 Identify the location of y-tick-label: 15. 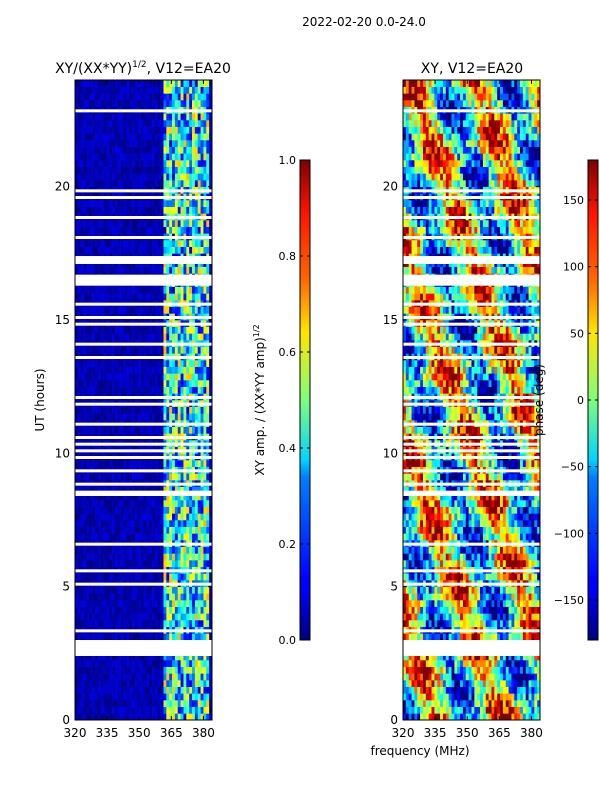
(62, 320).